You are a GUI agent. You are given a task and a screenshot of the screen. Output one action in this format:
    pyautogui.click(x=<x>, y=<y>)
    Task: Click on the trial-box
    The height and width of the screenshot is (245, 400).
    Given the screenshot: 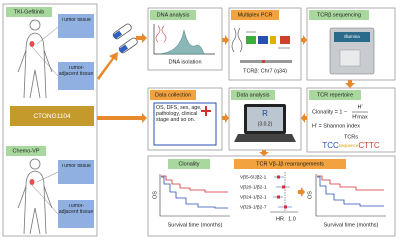 What is the action you would take?
    pyautogui.click(x=52, y=116)
    